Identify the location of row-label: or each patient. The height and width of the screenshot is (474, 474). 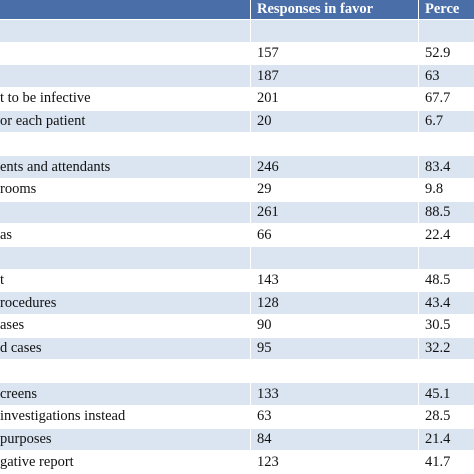
(43, 121).